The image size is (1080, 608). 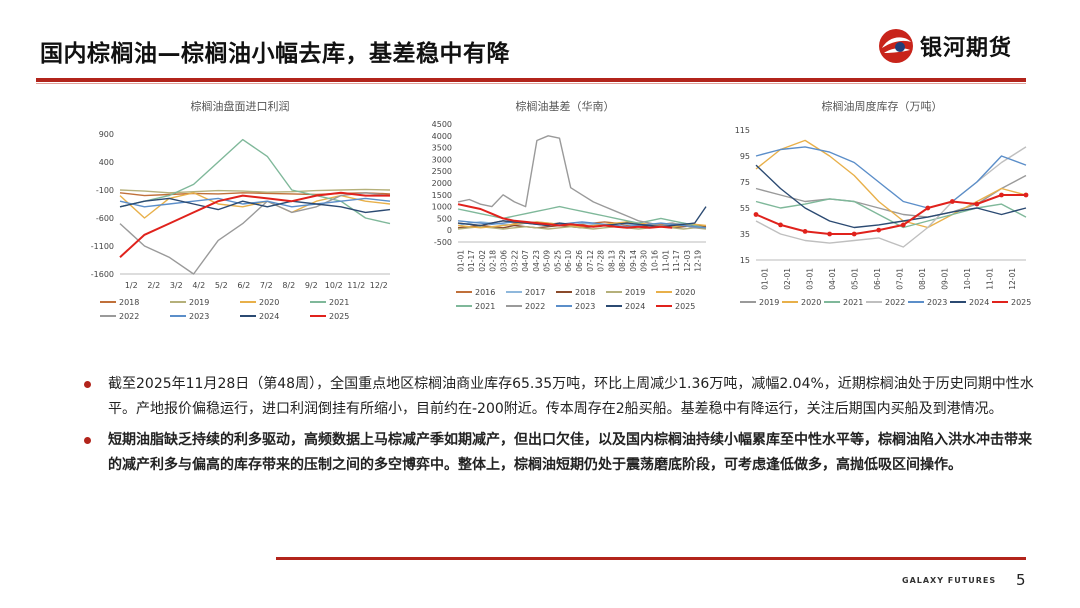 I want to click on x-tick-label: 10-01, so click(x=967, y=279).